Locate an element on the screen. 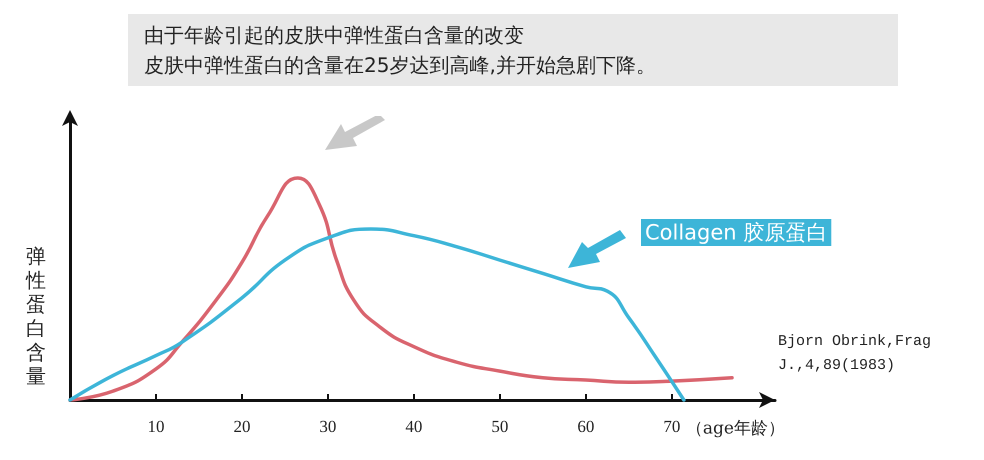 The height and width of the screenshot is (460, 984). x-tick-label: 70 is located at coordinates (671, 426).